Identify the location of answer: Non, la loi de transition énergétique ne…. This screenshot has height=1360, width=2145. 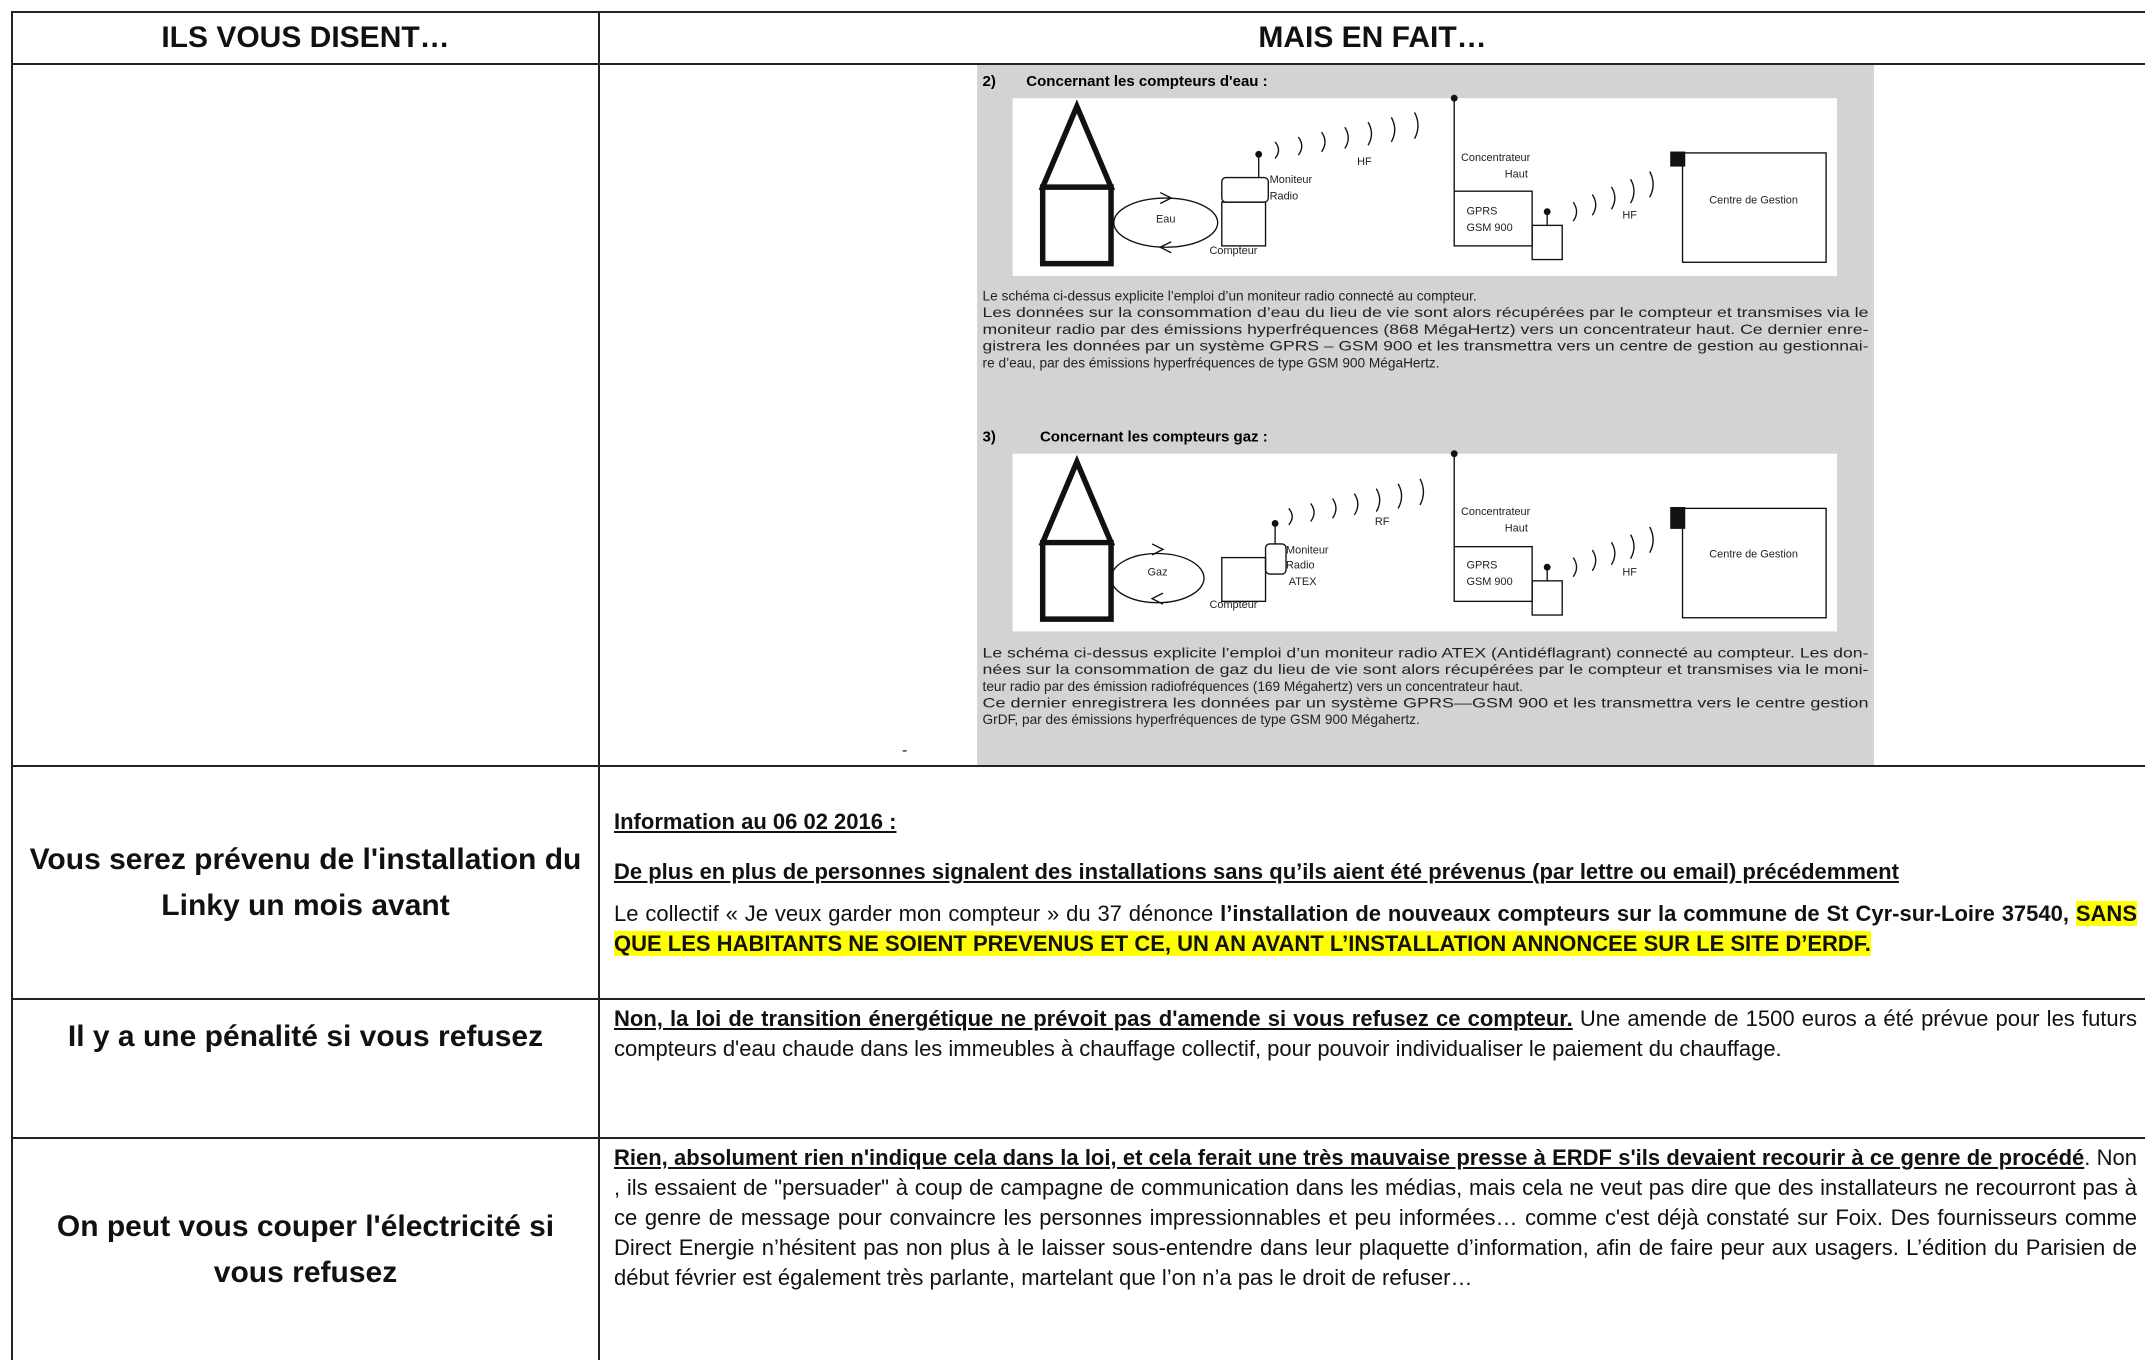
(1372, 1068).